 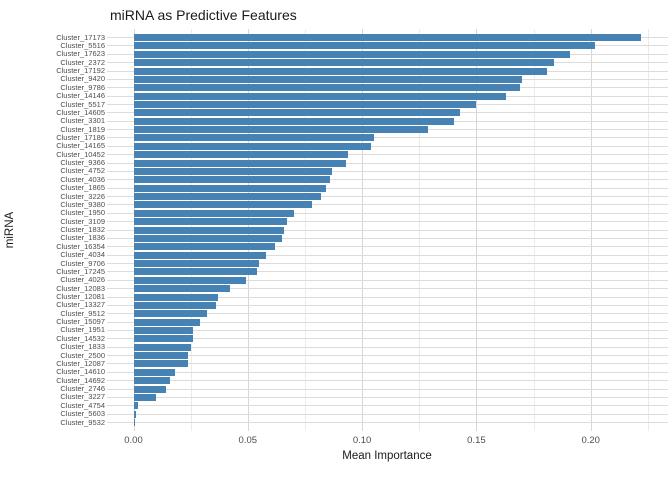 I want to click on y-axis-label: Cluster_1951, so click(x=82, y=330).